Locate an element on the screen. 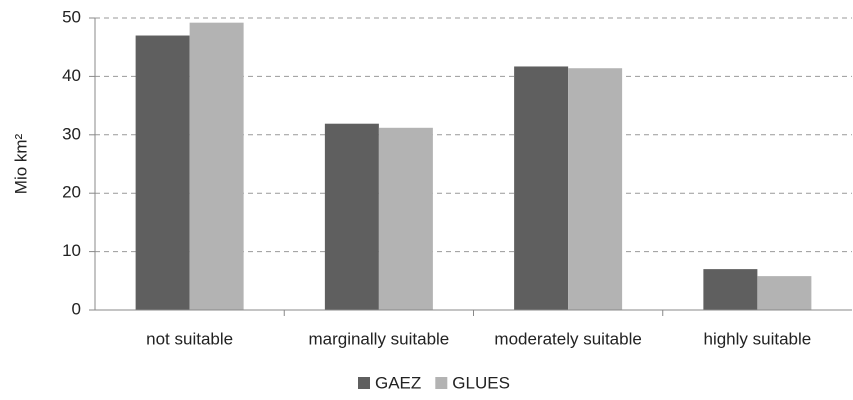  y-axis-label: Mio km² is located at coordinates (20, 163).